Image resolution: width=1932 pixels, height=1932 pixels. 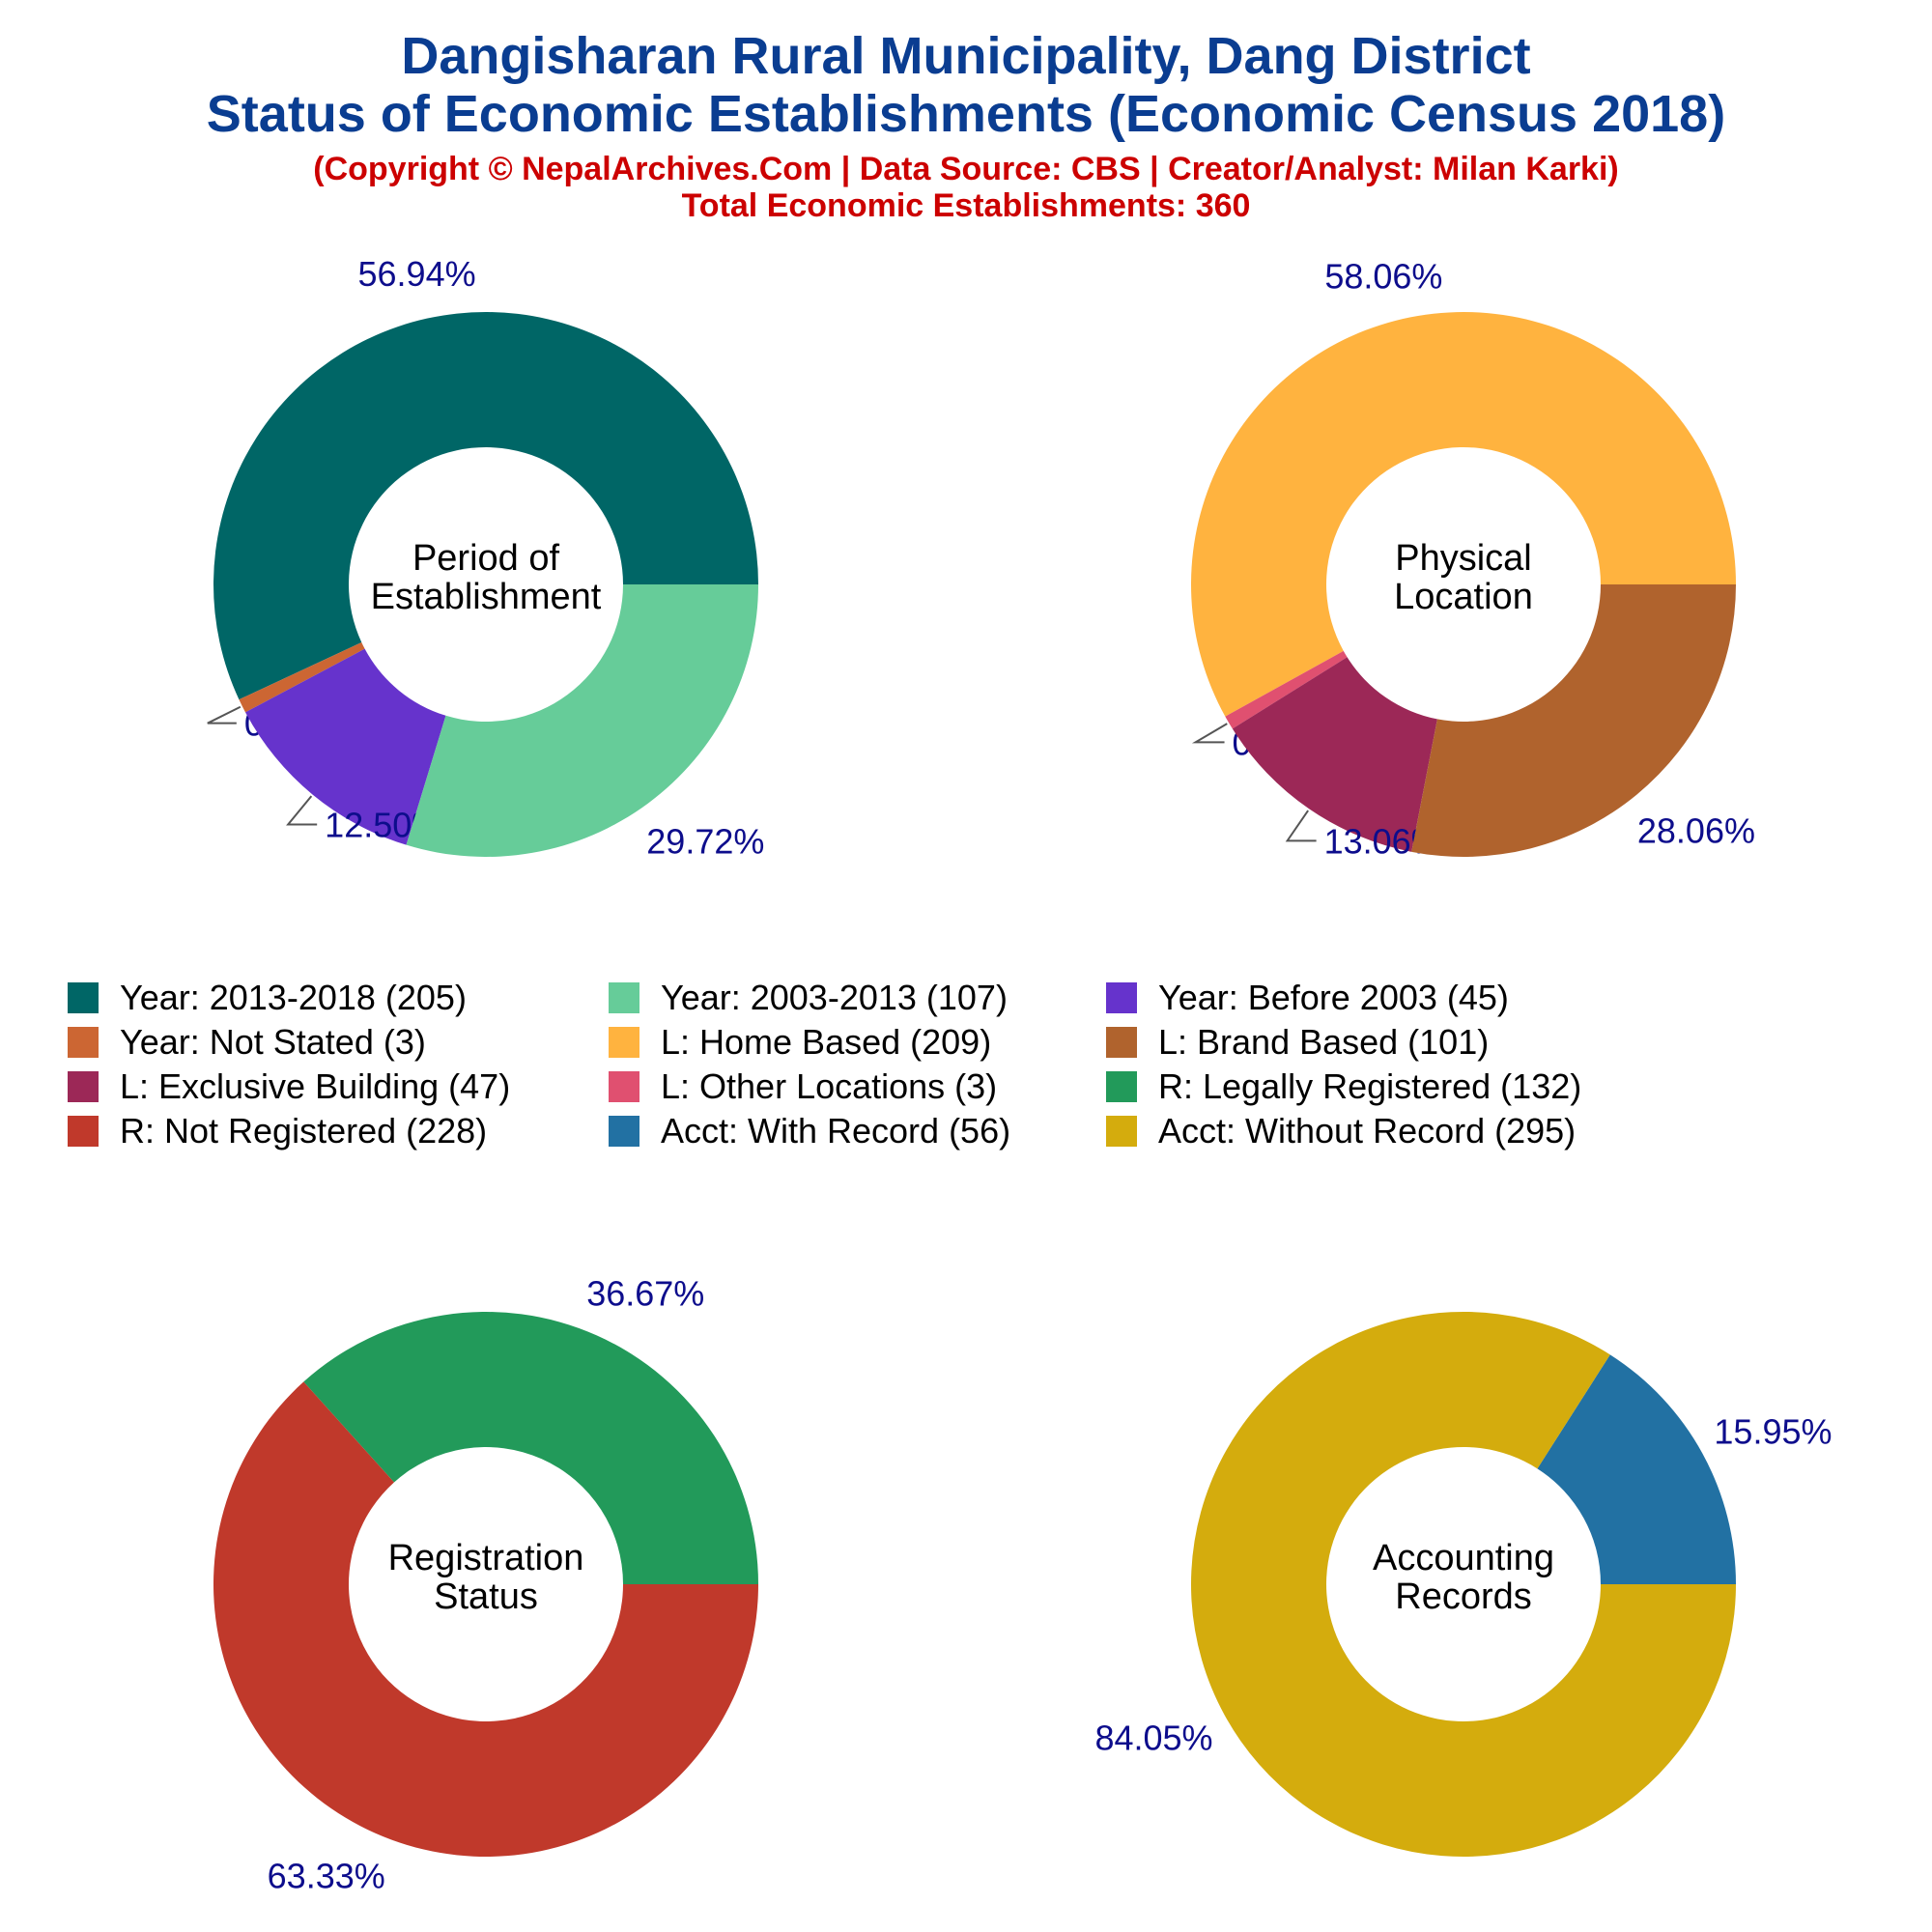 I want to click on legend-item: R: Legally Registered (132), so click(x=1376, y=1086).